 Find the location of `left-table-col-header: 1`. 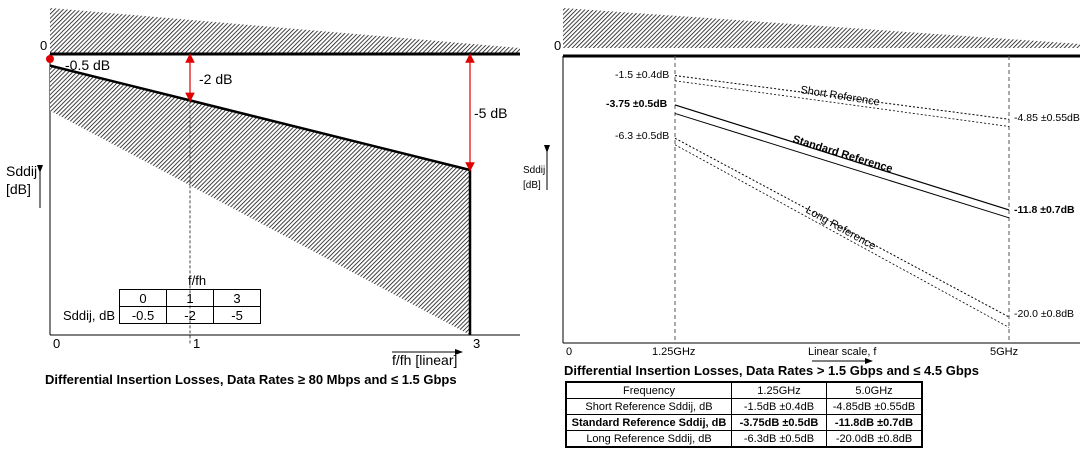

left-table-col-header: 1 is located at coordinates (190, 298).